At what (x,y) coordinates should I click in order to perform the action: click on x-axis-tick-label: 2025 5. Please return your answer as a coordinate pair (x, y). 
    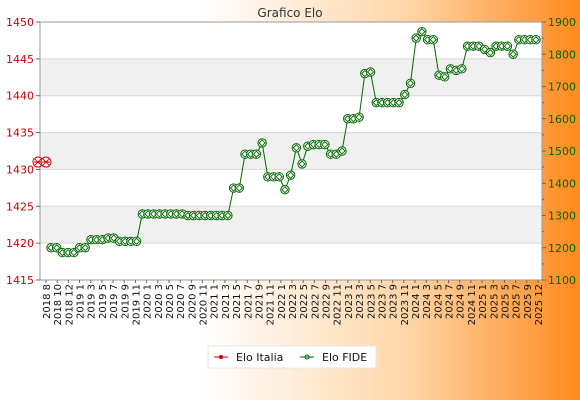
    Looking at the image, I should click on (505, 301).